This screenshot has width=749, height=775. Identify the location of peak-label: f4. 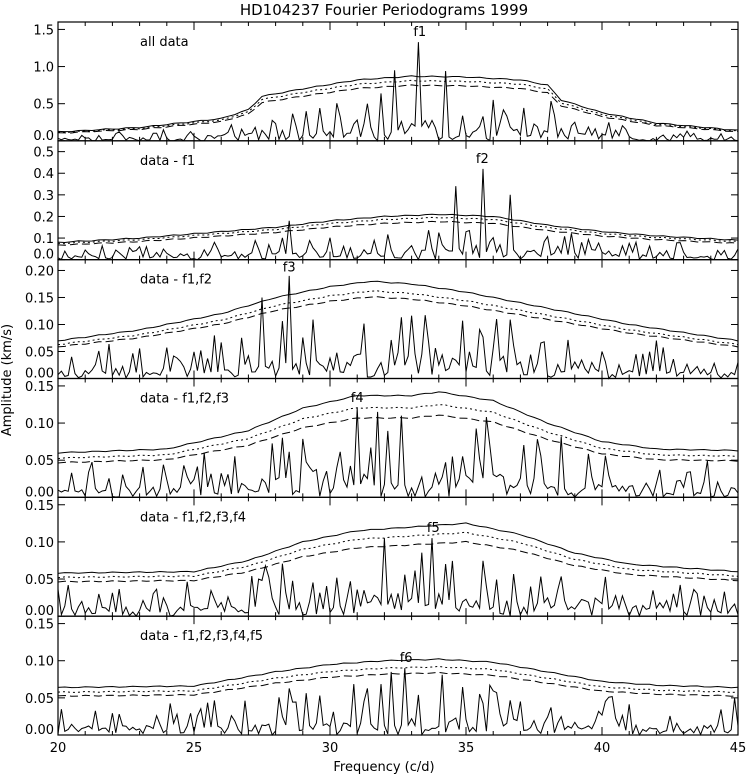
(357, 398).